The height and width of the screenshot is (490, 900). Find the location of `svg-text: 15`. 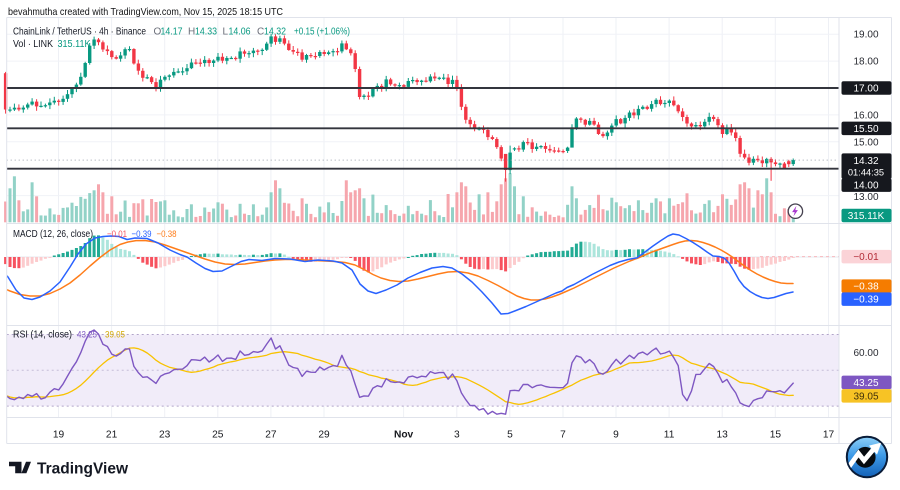

svg-text: 15 is located at coordinates (776, 434).